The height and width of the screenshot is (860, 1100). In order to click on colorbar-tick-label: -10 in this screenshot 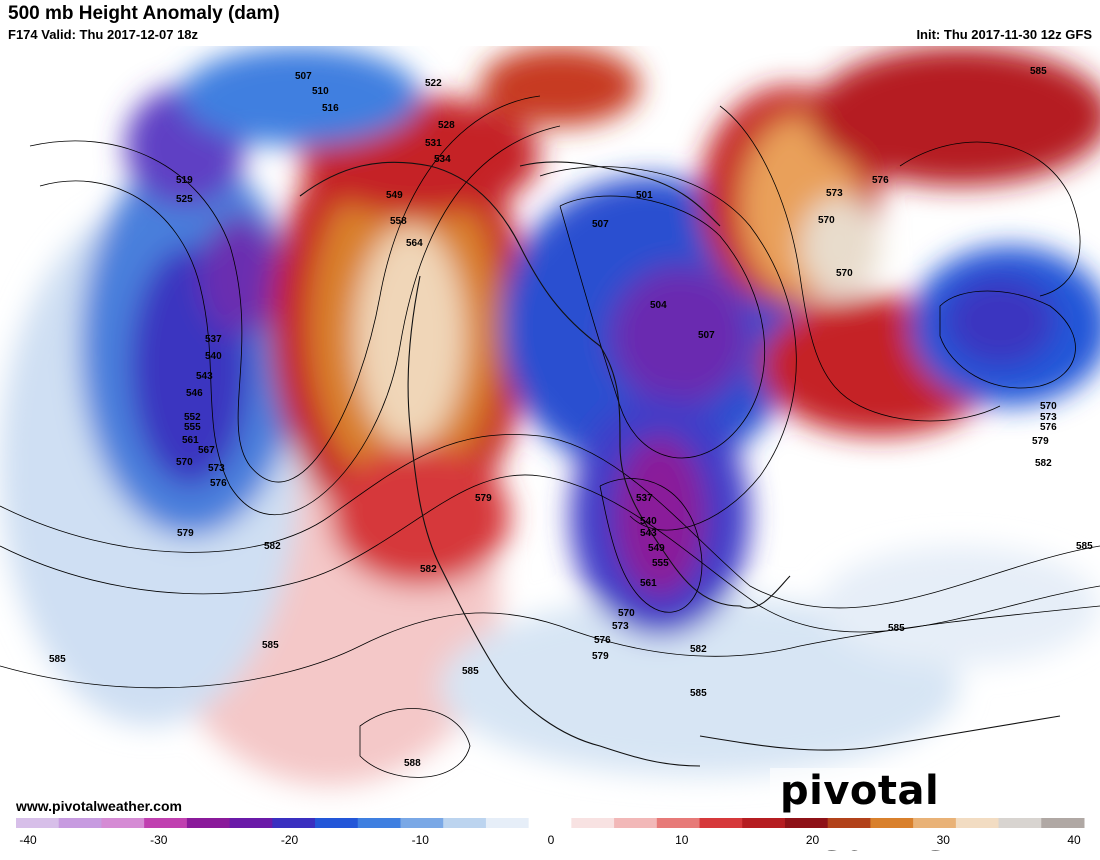, I will do `click(421, 840)`.